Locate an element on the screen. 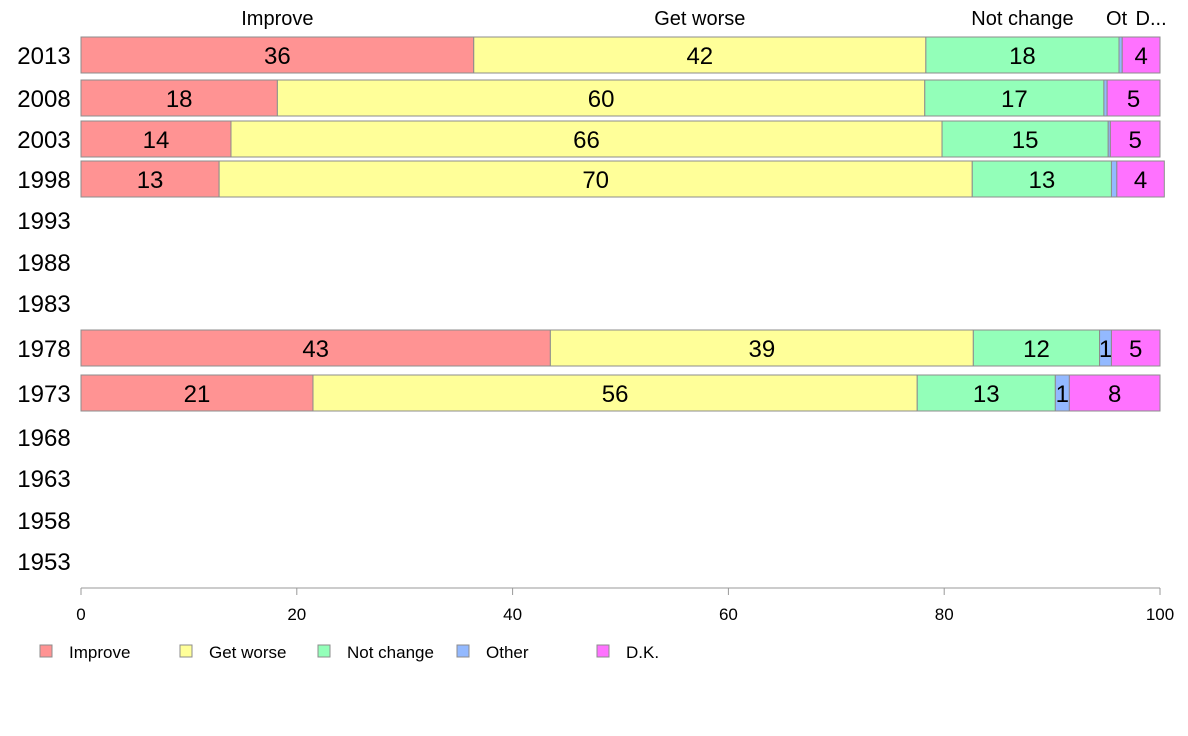  top-label: Ot is located at coordinates (1117, 19).